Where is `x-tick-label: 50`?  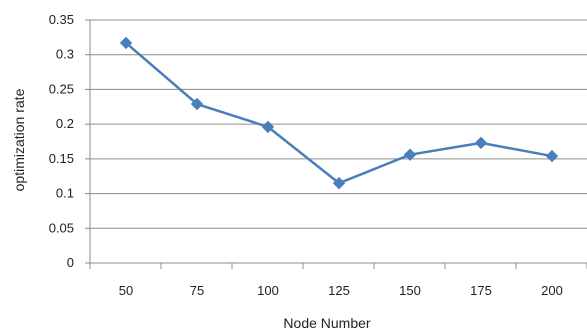 x-tick-label: 50 is located at coordinates (126, 290).